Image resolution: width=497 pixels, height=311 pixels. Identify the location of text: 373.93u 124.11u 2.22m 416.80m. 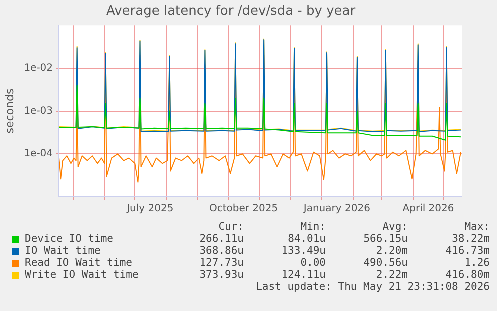
(345, 275).